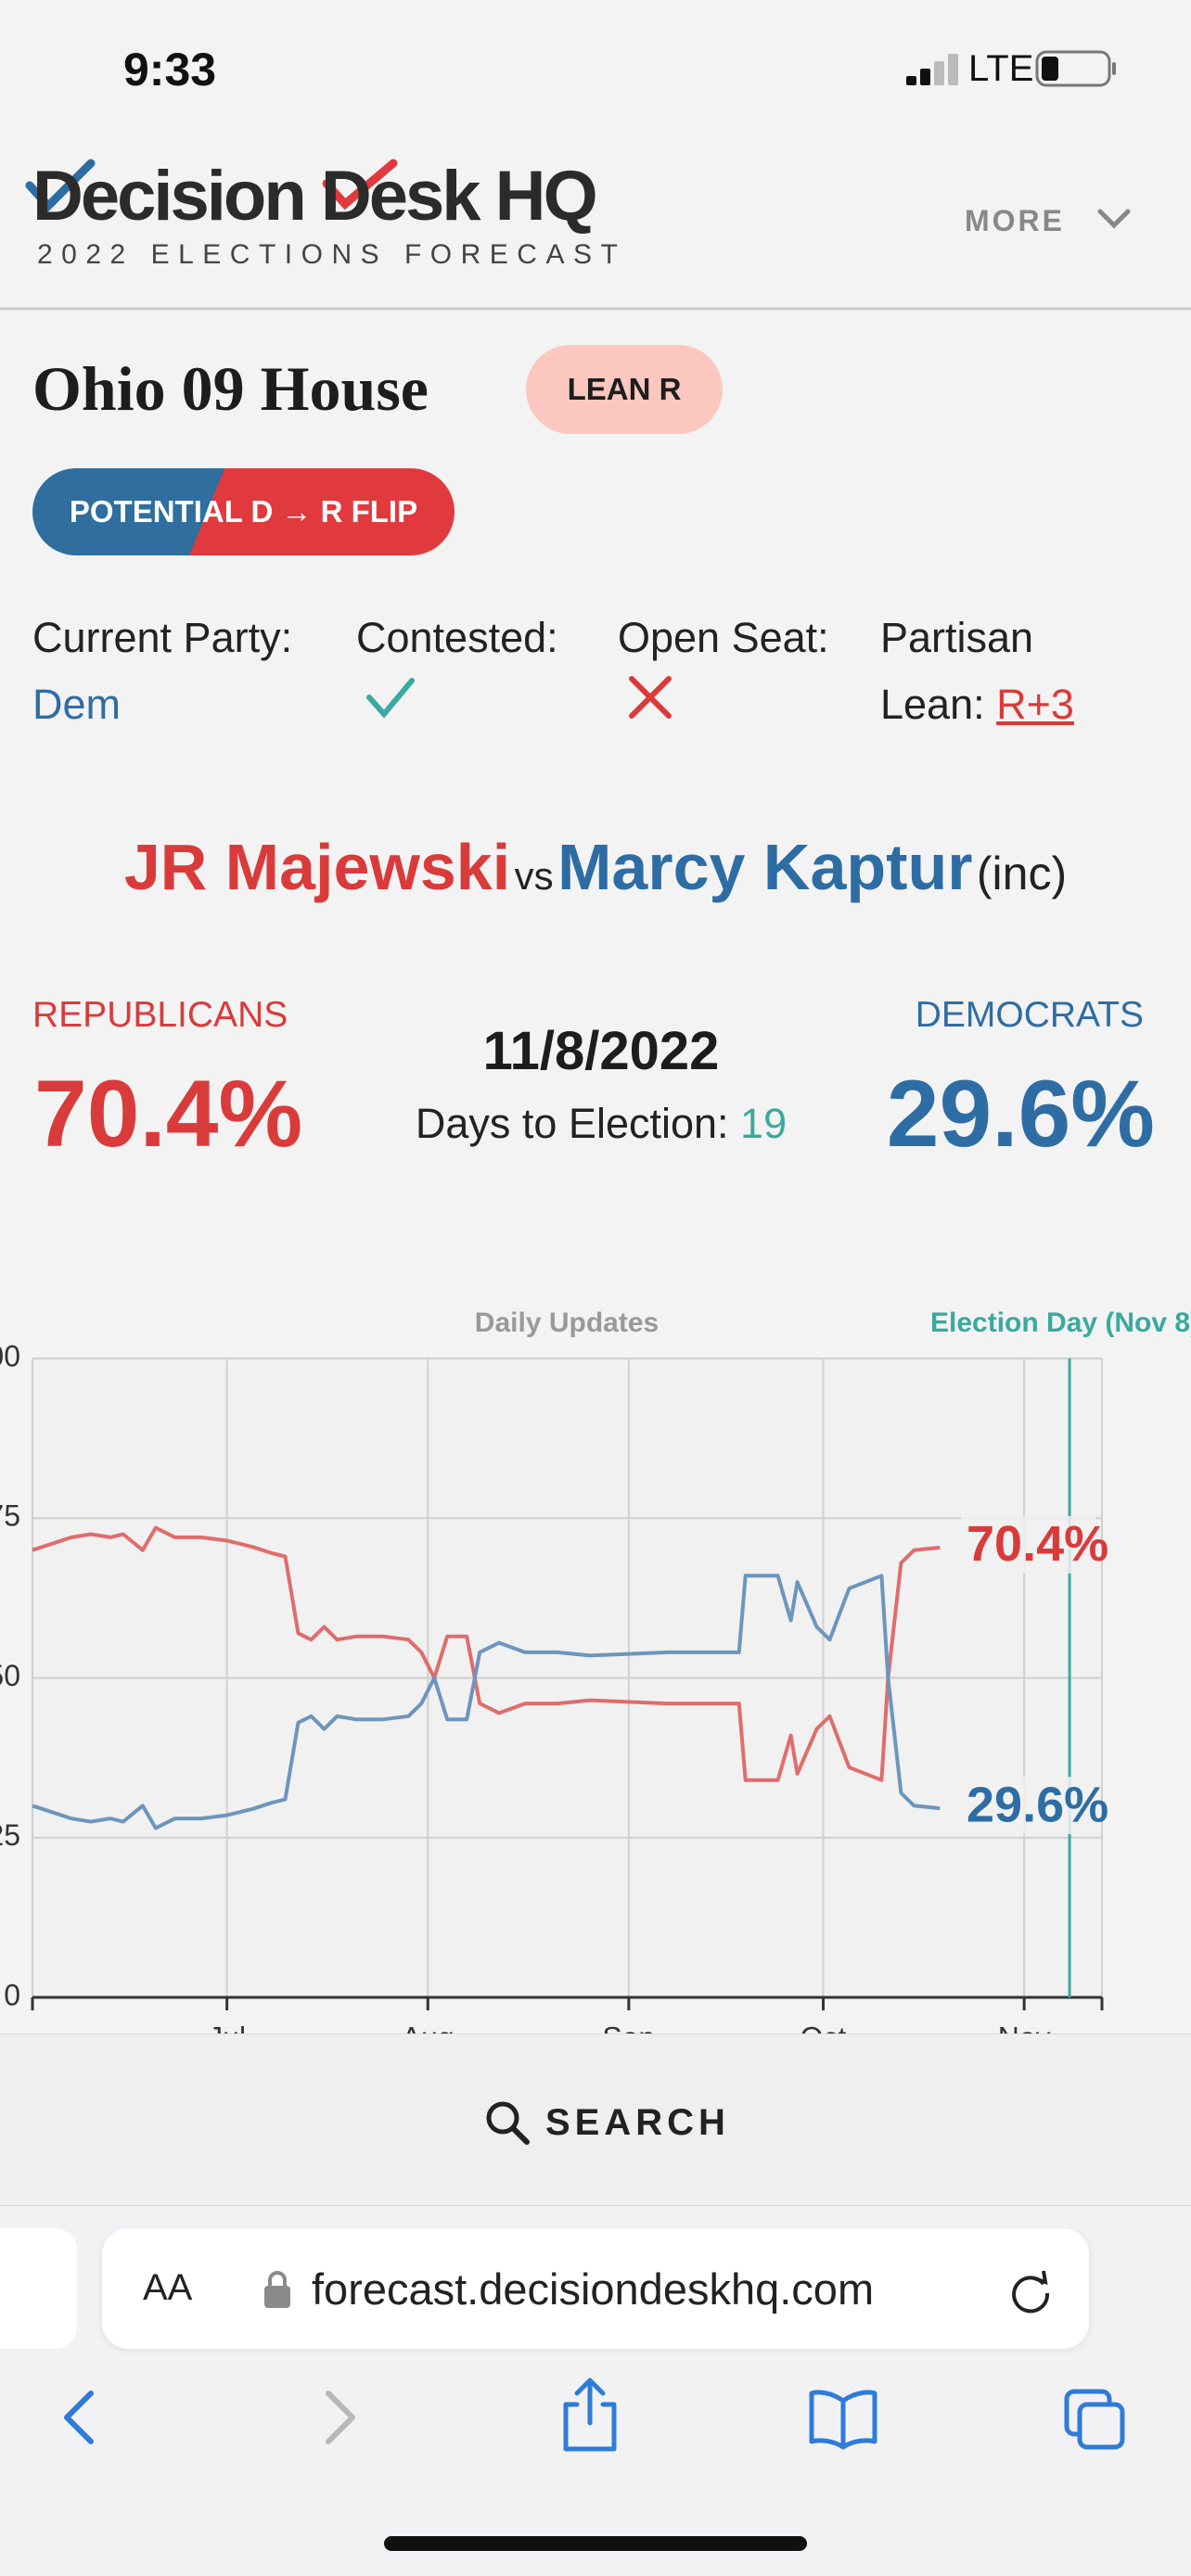  Describe the element at coordinates (277, 2289) in the screenshot. I see `lock-icon` at that location.